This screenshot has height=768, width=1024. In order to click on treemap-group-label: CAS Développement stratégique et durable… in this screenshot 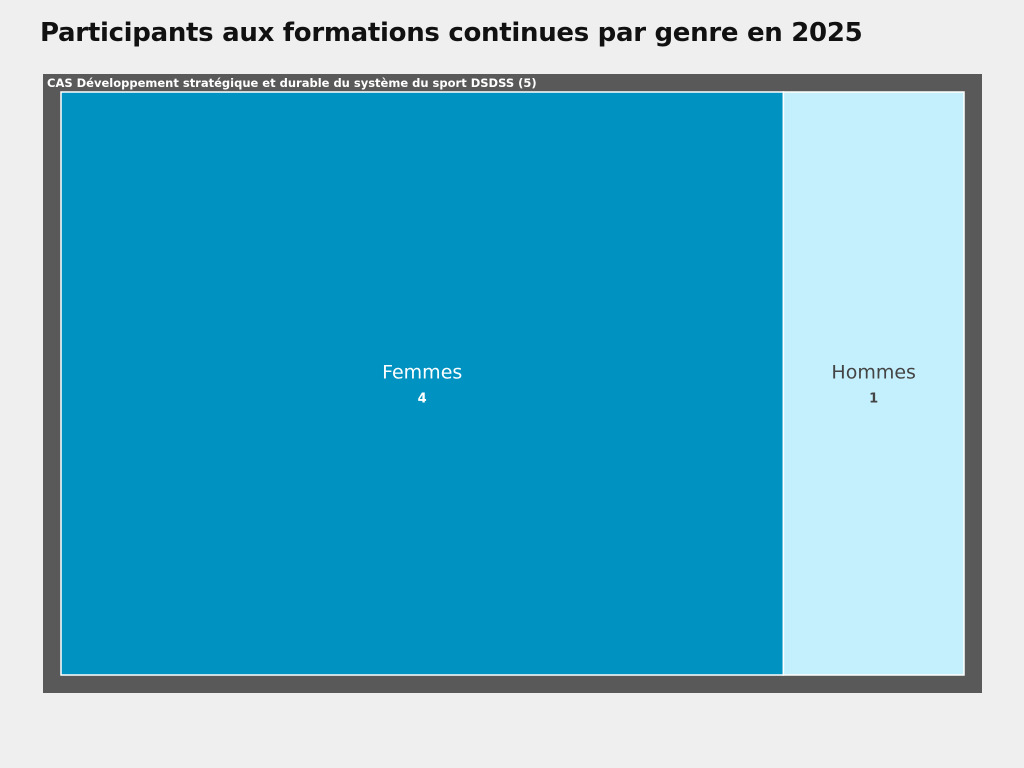, I will do `click(292, 83)`.